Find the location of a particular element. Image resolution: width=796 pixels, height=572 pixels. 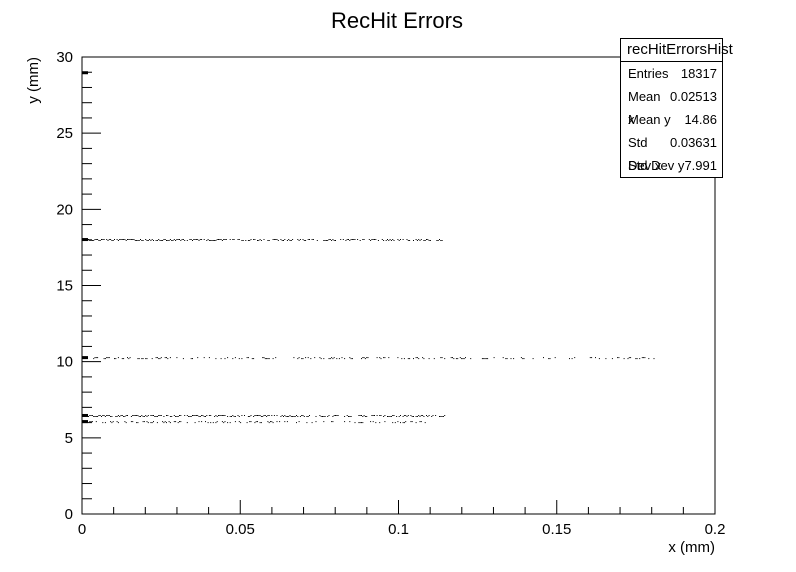

data-point-cluster is located at coordinates (85, 73).